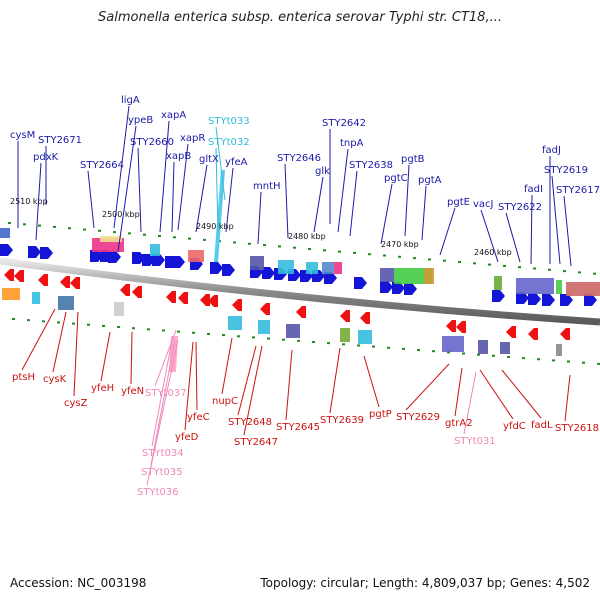 This screenshot has width=600, height=600. Describe the element at coordinates (46, 157) in the screenshot. I see `gene-label-pdxk: pdxK` at that location.